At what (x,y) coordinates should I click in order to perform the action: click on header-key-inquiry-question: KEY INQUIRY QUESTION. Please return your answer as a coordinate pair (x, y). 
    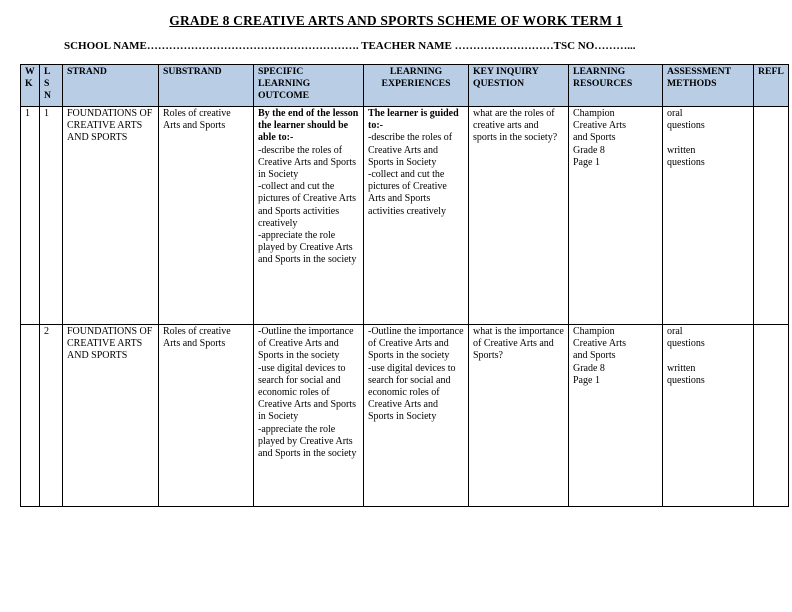
    Looking at the image, I should click on (518, 85).